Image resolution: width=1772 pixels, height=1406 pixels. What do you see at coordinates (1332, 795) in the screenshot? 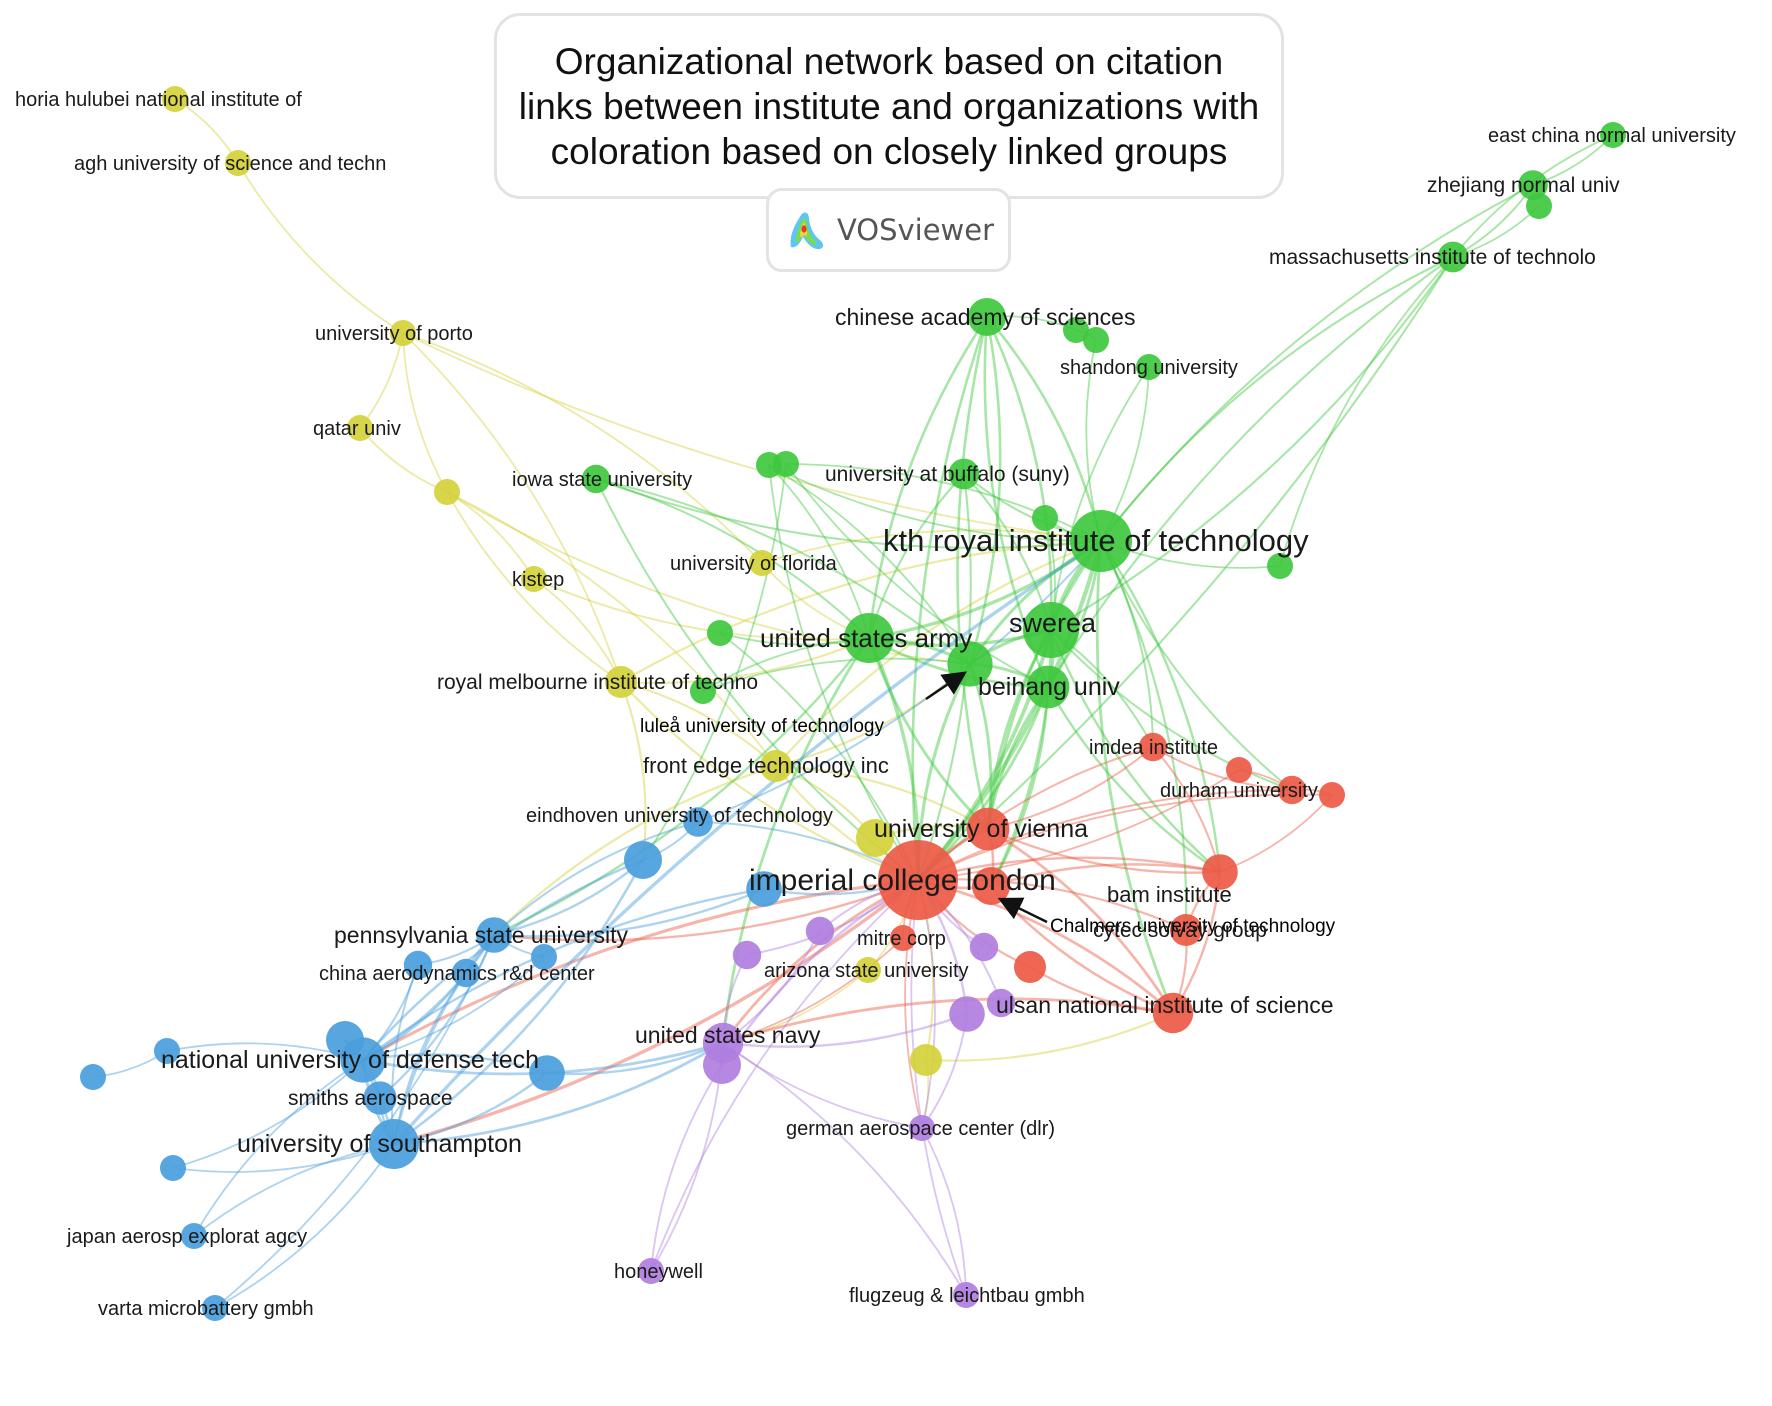
I see `node-r_unl2` at bounding box center [1332, 795].